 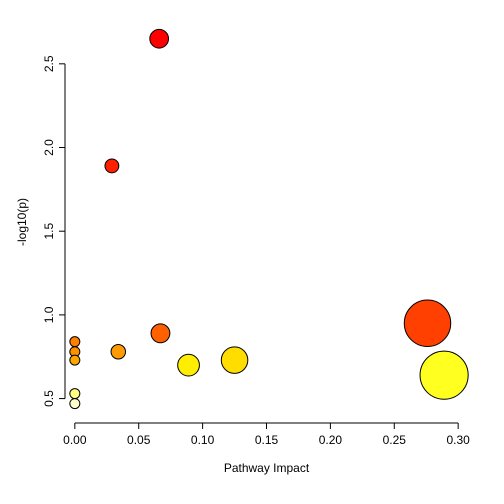 What do you see at coordinates (331, 440) in the screenshot?
I see `x-tick-label: 0.20` at bounding box center [331, 440].